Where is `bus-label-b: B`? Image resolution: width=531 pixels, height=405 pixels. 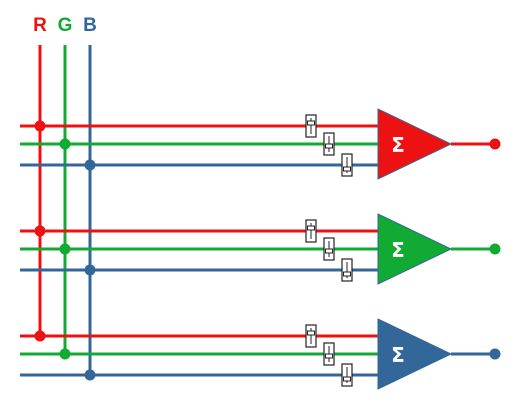
bus-label-b: B is located at coordinates (90, 25).